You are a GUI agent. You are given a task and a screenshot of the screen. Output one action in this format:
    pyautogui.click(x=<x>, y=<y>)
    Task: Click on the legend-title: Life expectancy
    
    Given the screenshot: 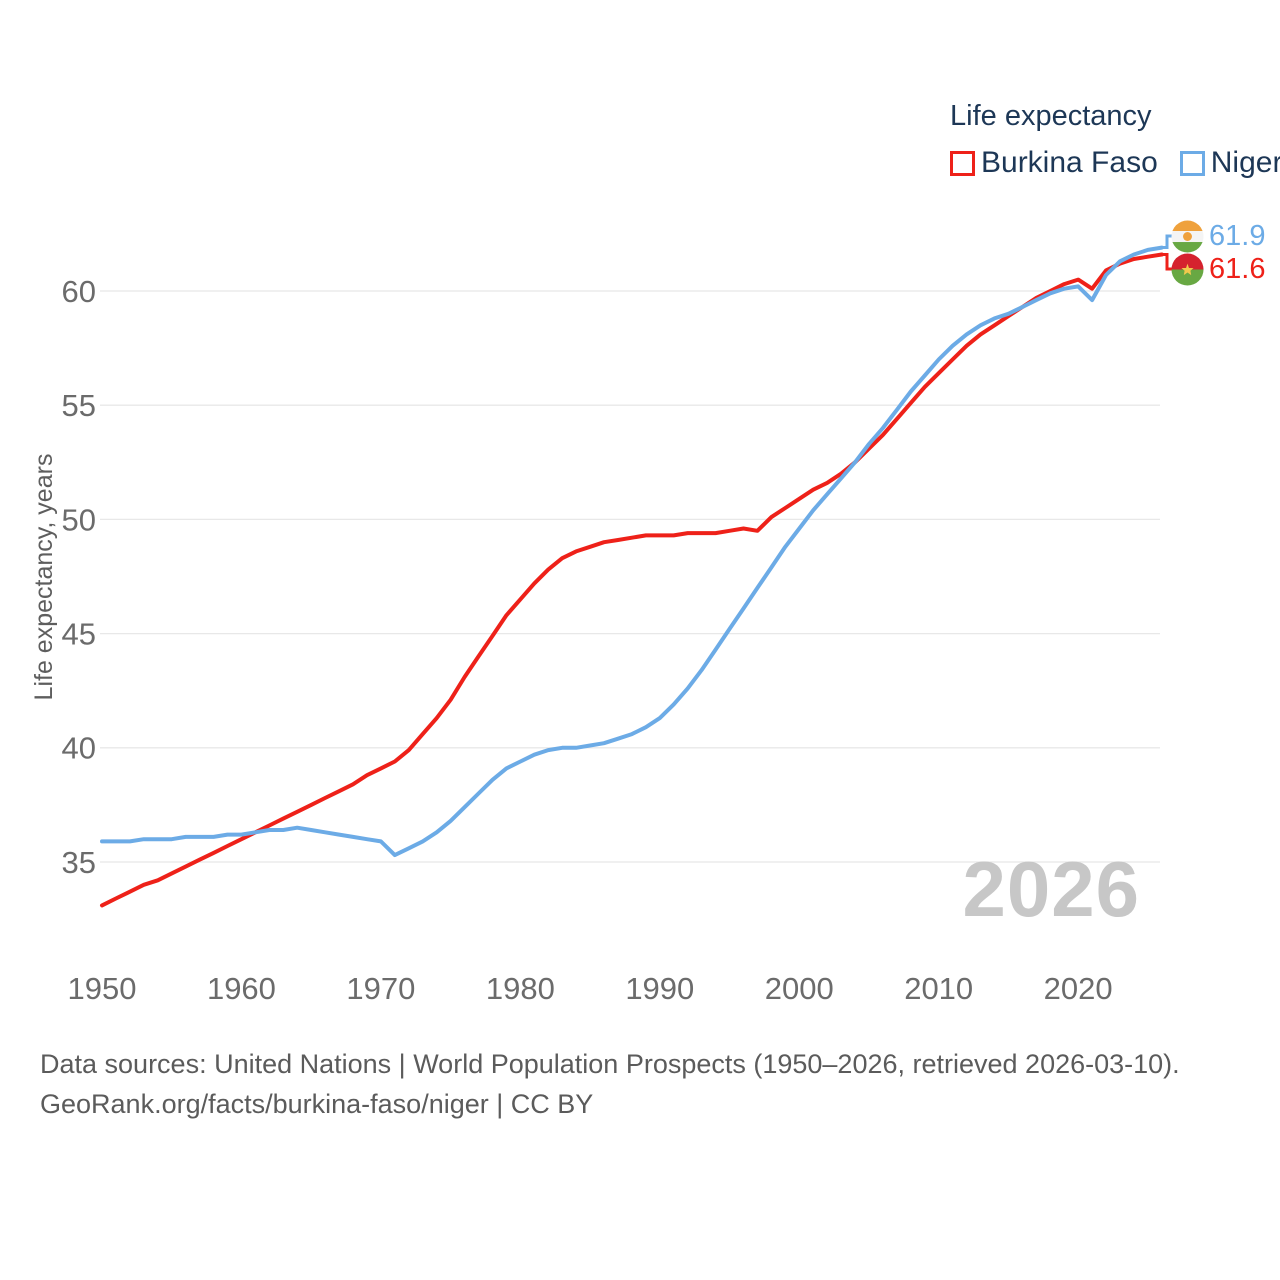 What is the action you would take?
    pyautogui.click(x=1051, y=116)
    